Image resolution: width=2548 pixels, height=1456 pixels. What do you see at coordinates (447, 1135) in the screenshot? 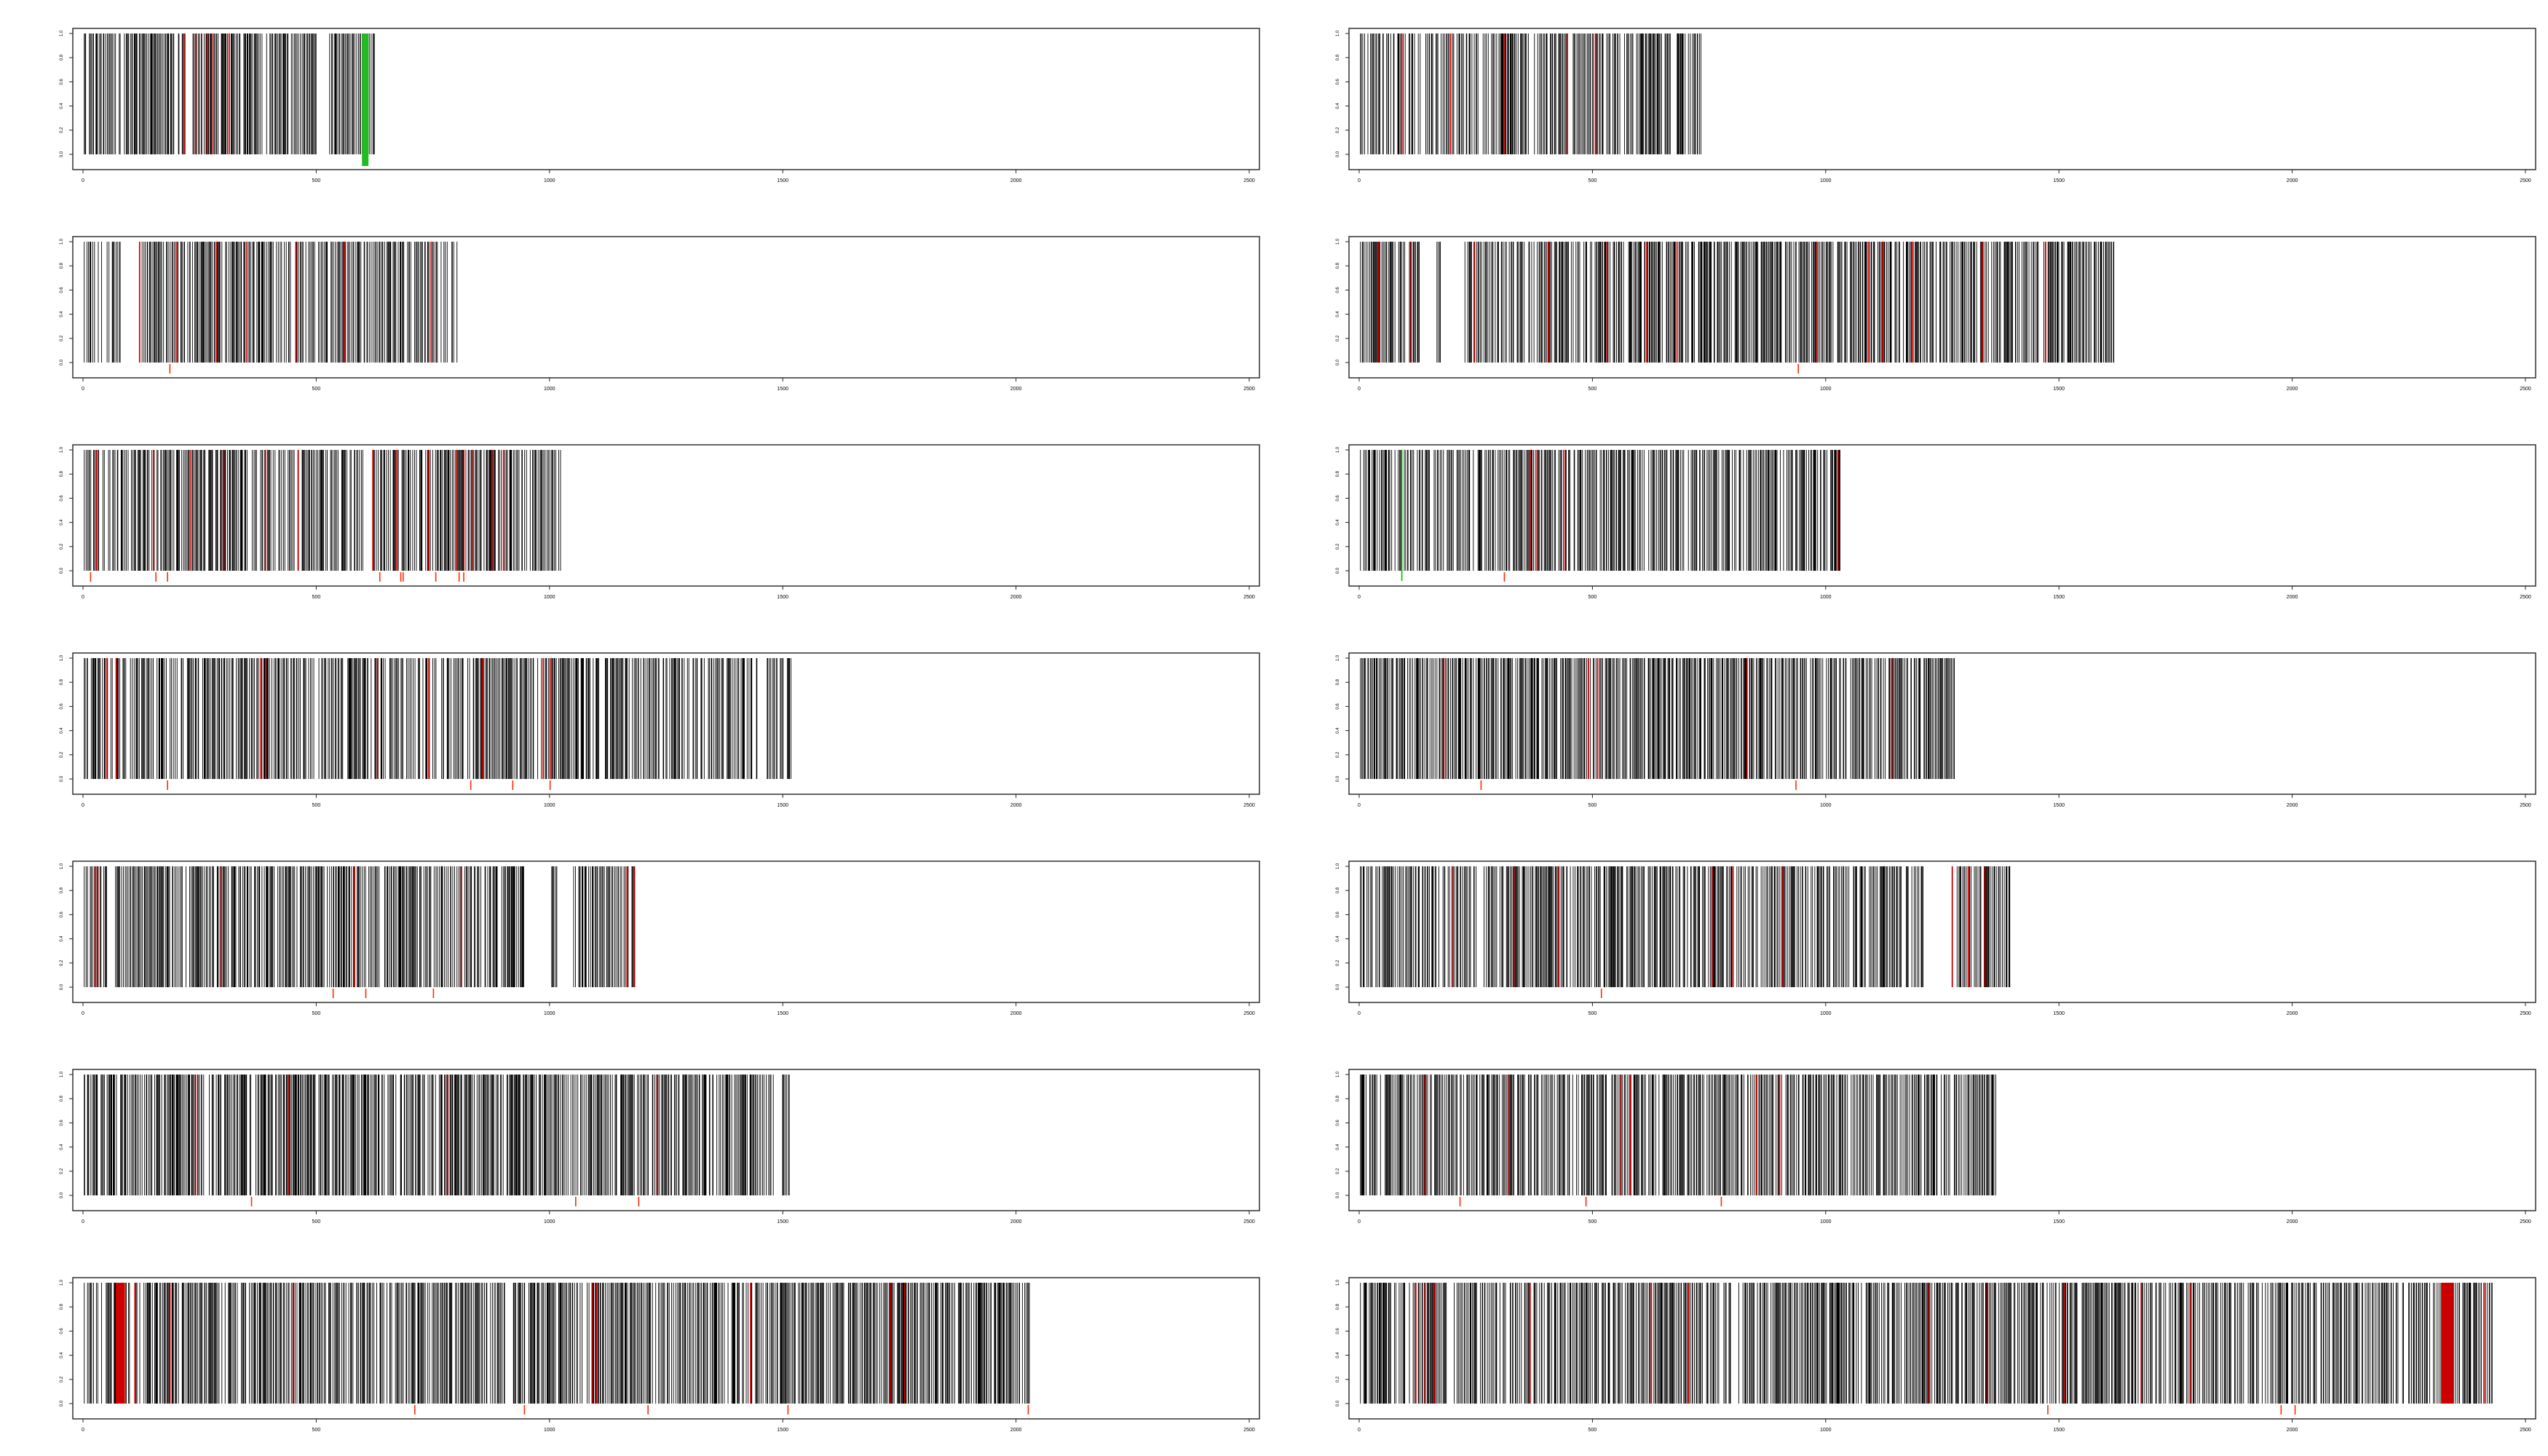
I see `highlight-bar` at bounding box center [447, 1135].